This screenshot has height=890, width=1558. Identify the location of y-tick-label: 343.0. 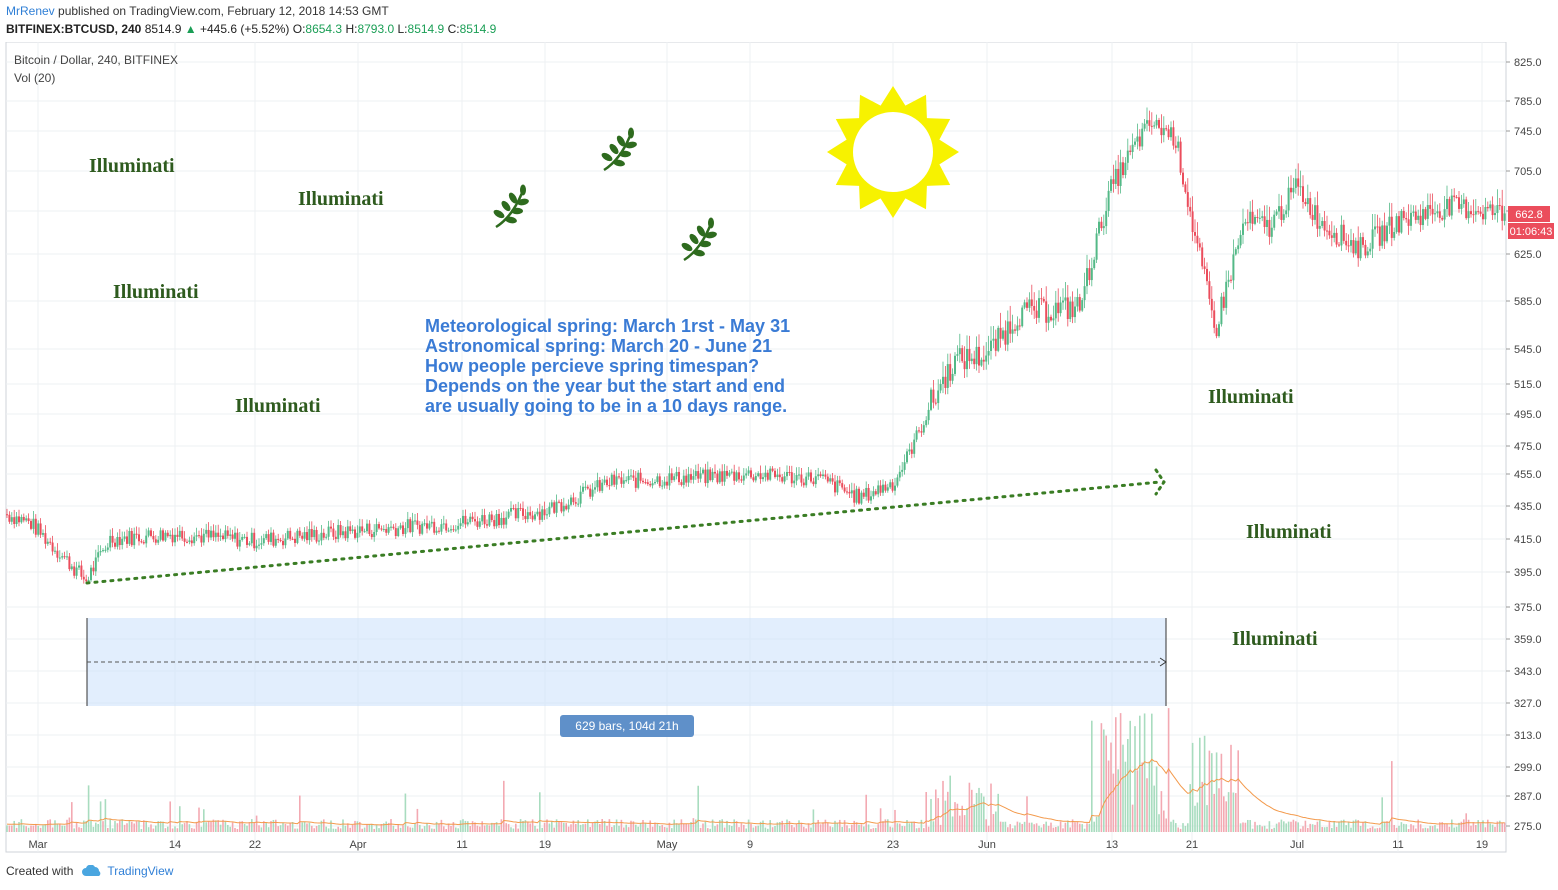
(1528, 672).